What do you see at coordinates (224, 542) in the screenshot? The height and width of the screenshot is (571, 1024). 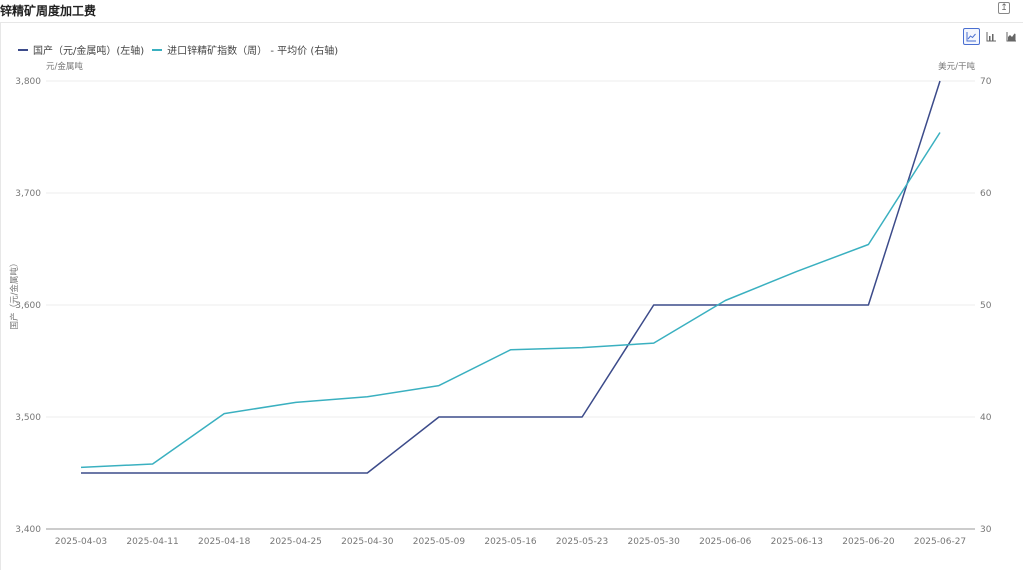 I see `x-tick-label: 2025-04-18` at bounding box center [224, 542].